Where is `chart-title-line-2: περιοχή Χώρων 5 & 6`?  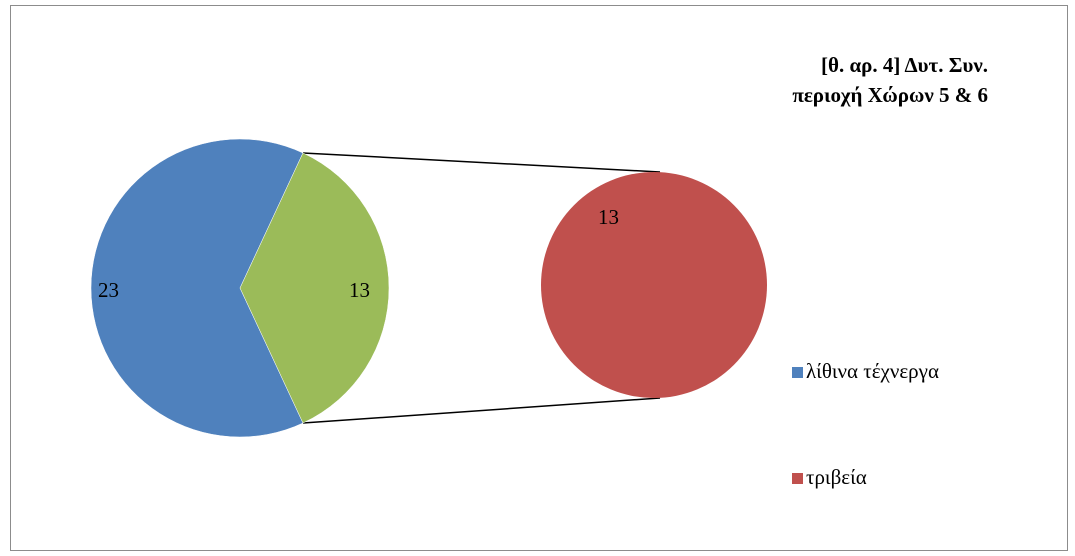
chart-title-line-2: περιοχή Χώρων 5 & 6 is located at coordinates (890, 95).